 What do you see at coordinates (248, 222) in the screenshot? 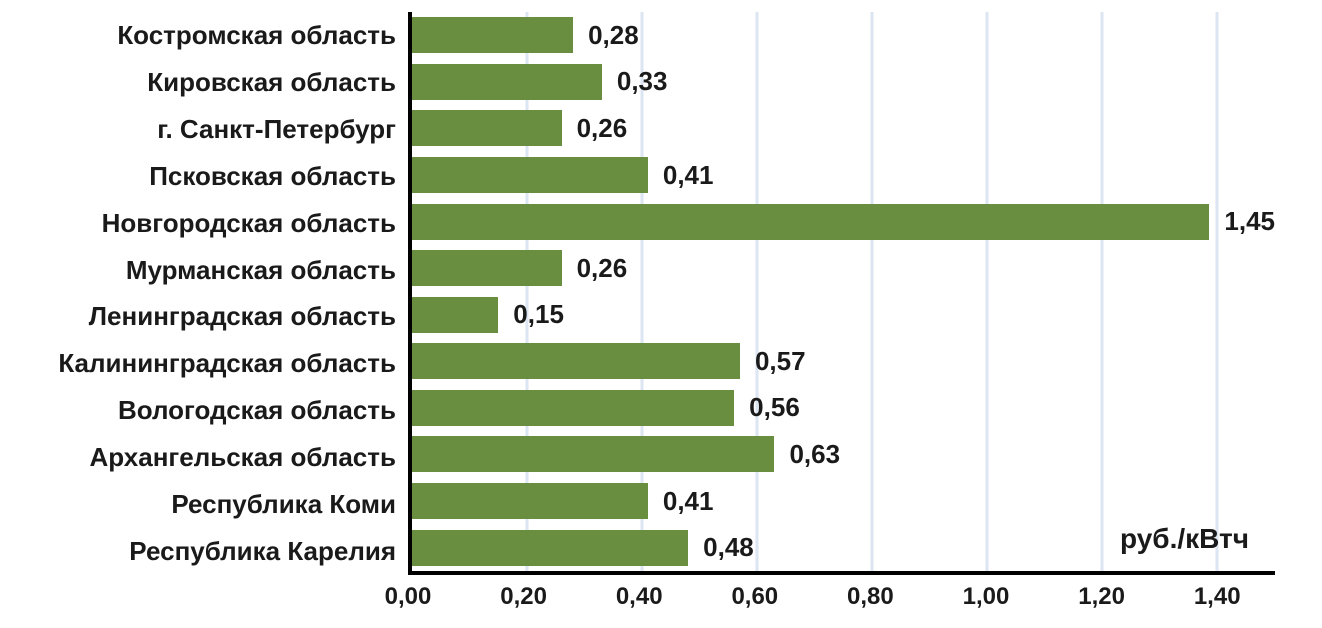
I see `category-label: Новгородская область` at bounding box center [248, 222].